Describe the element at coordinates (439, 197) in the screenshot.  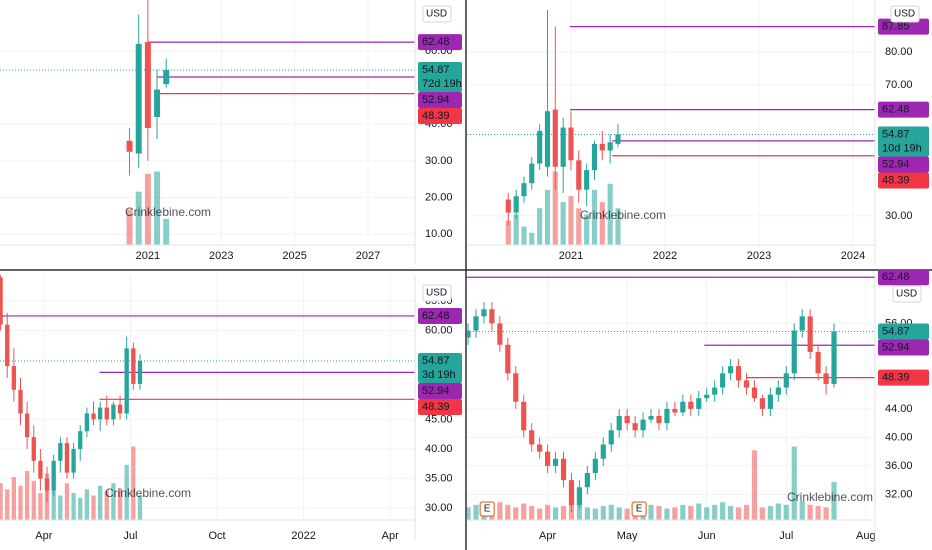
I see `y-tick-label: 20.00` at that location.